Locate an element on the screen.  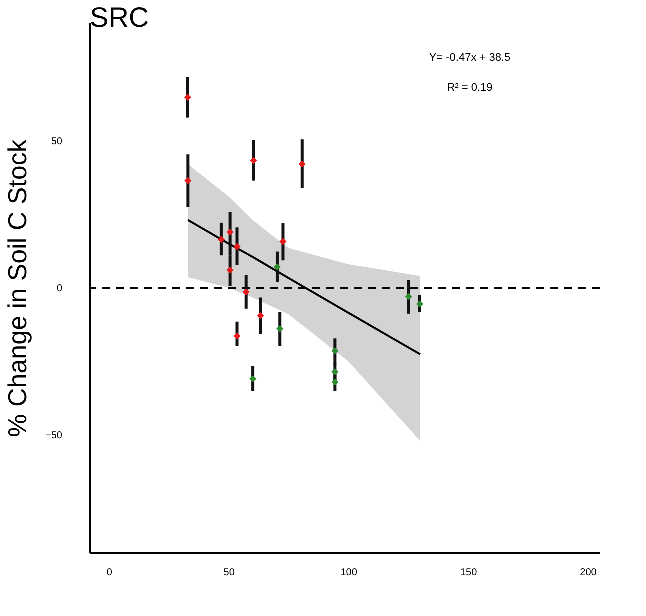
x-tick-label: 100 is located at coordinates (349, 573).